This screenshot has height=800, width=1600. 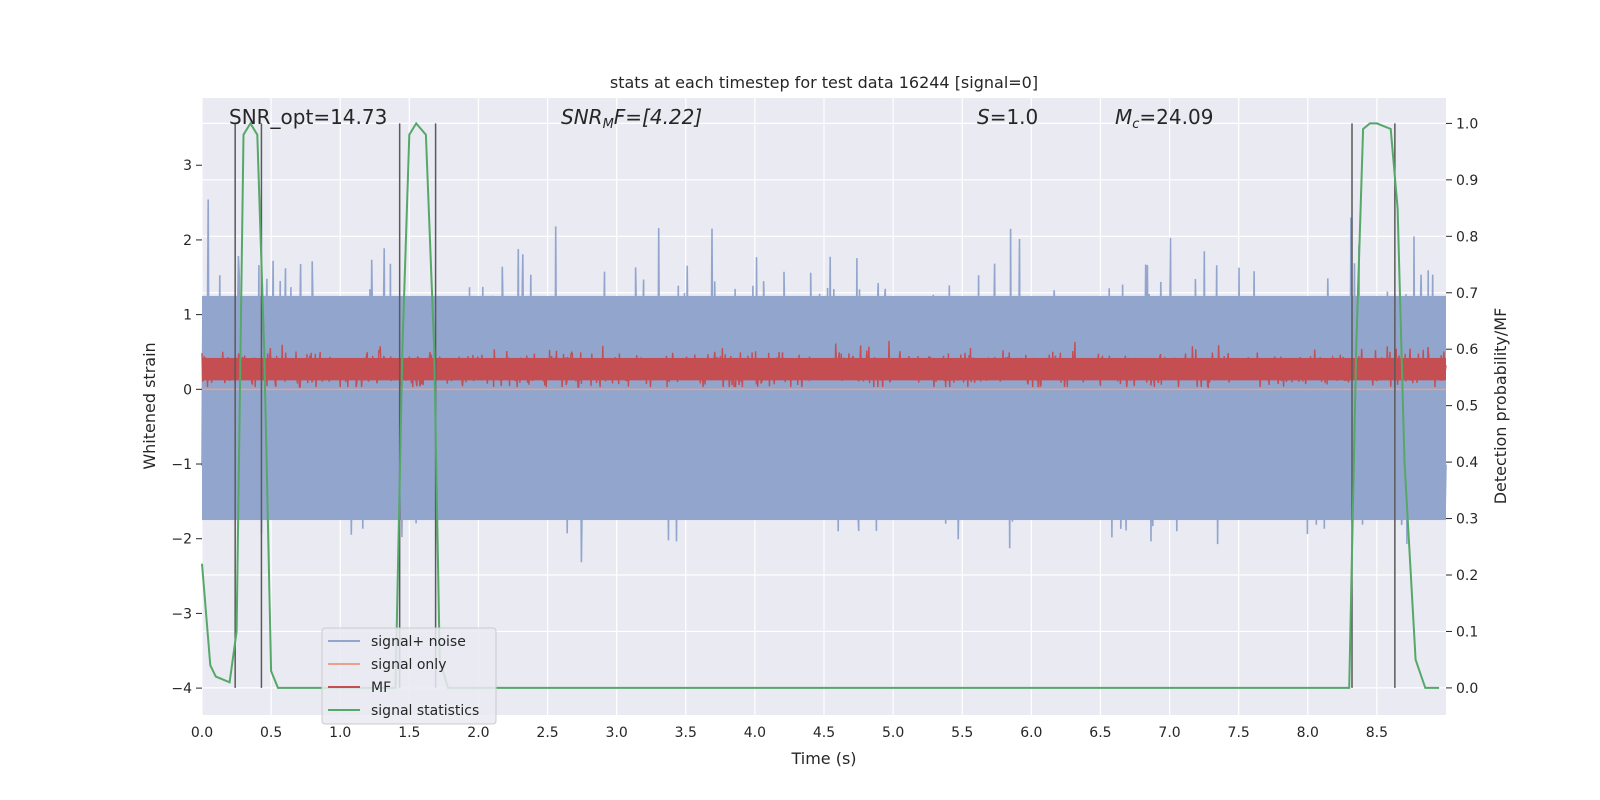 What do you see at coordinates (181, 689) in the screenshot?
I see `y-tick-label: −4` at bounding box center [181, 689].